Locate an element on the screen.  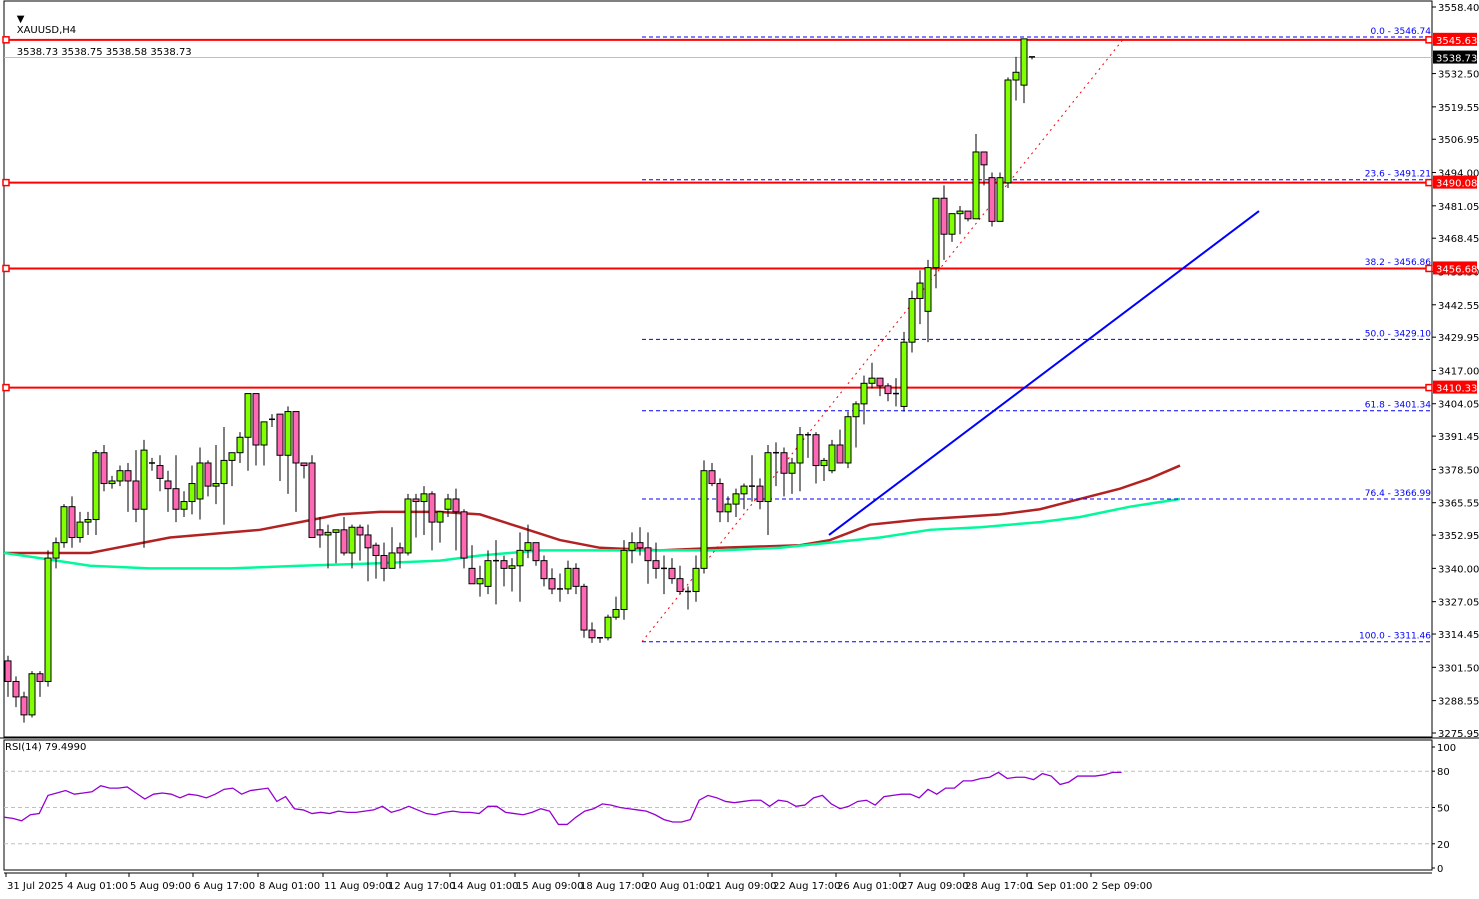
current-price-tag is located at coordinates (1455, 57).